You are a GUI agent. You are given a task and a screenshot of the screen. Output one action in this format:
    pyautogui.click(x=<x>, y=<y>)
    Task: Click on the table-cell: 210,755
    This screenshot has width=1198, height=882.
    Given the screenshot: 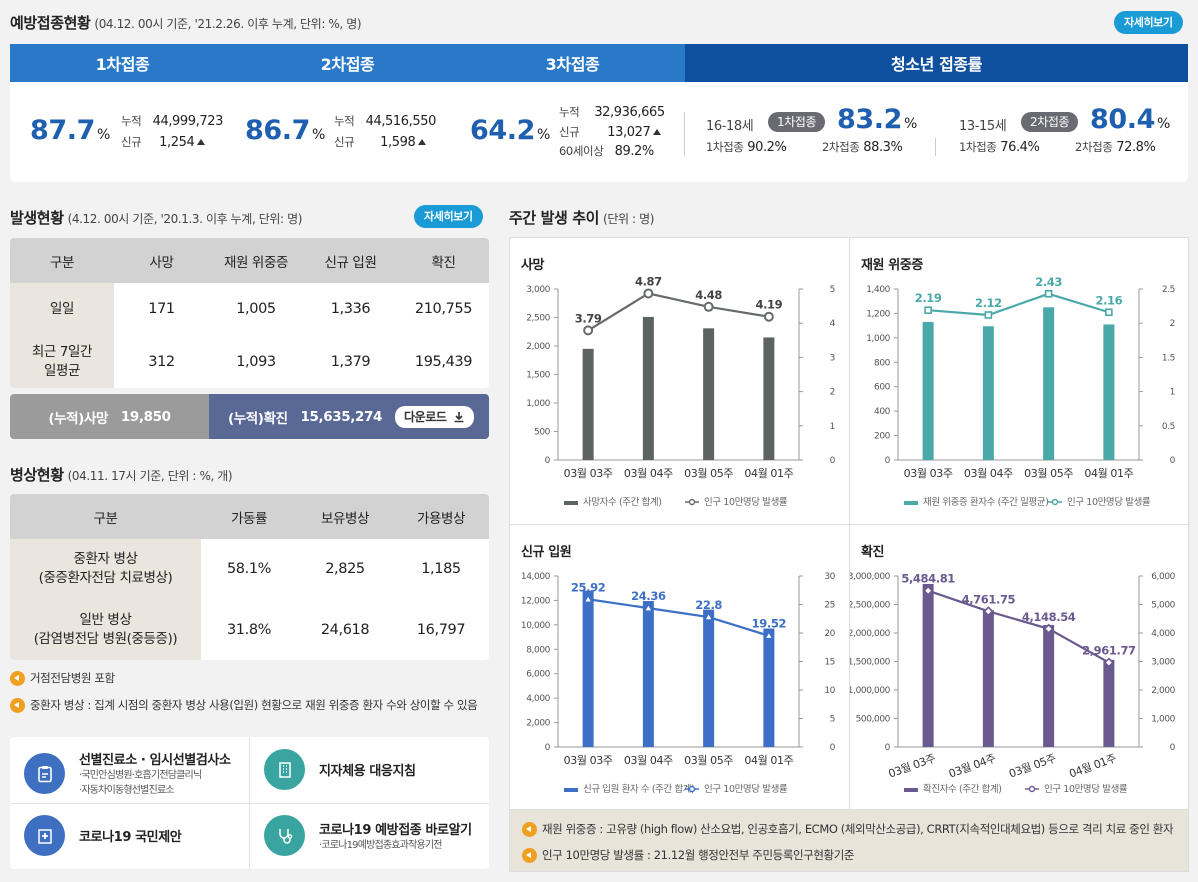 What is the action you would take?
    pyautogui.click(x=443, y=309)
    